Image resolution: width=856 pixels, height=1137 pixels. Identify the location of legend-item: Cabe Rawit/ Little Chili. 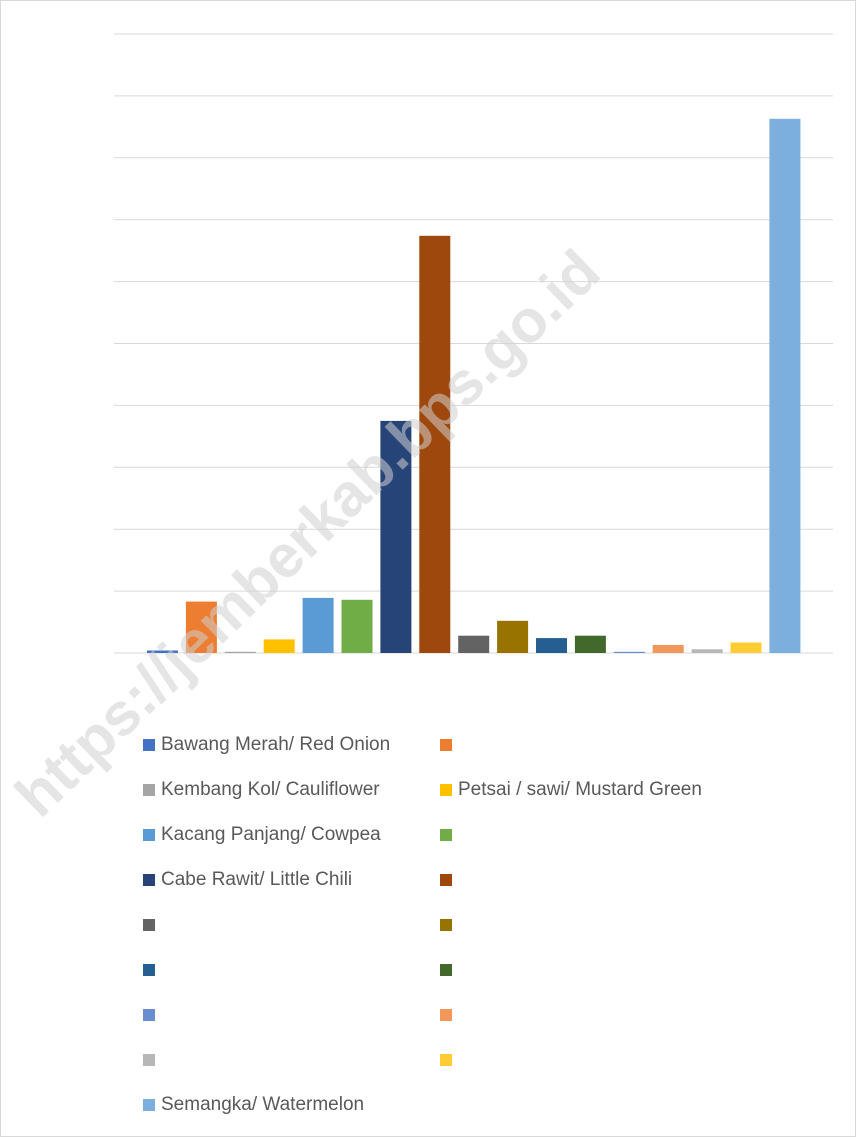
(247, 880).